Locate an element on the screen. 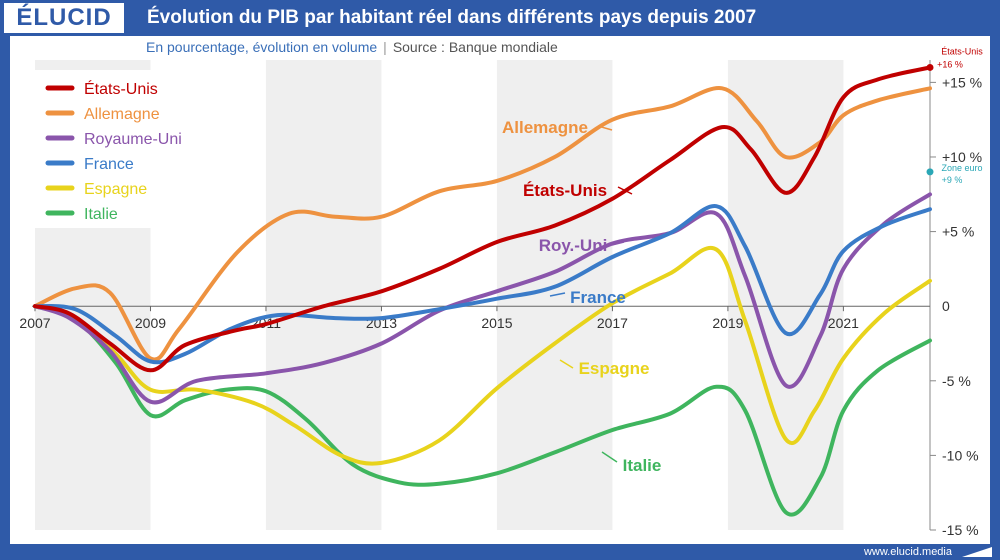 This screenshot has height=560, width=1000. end-marker-us is located at coordinates (930, 67).